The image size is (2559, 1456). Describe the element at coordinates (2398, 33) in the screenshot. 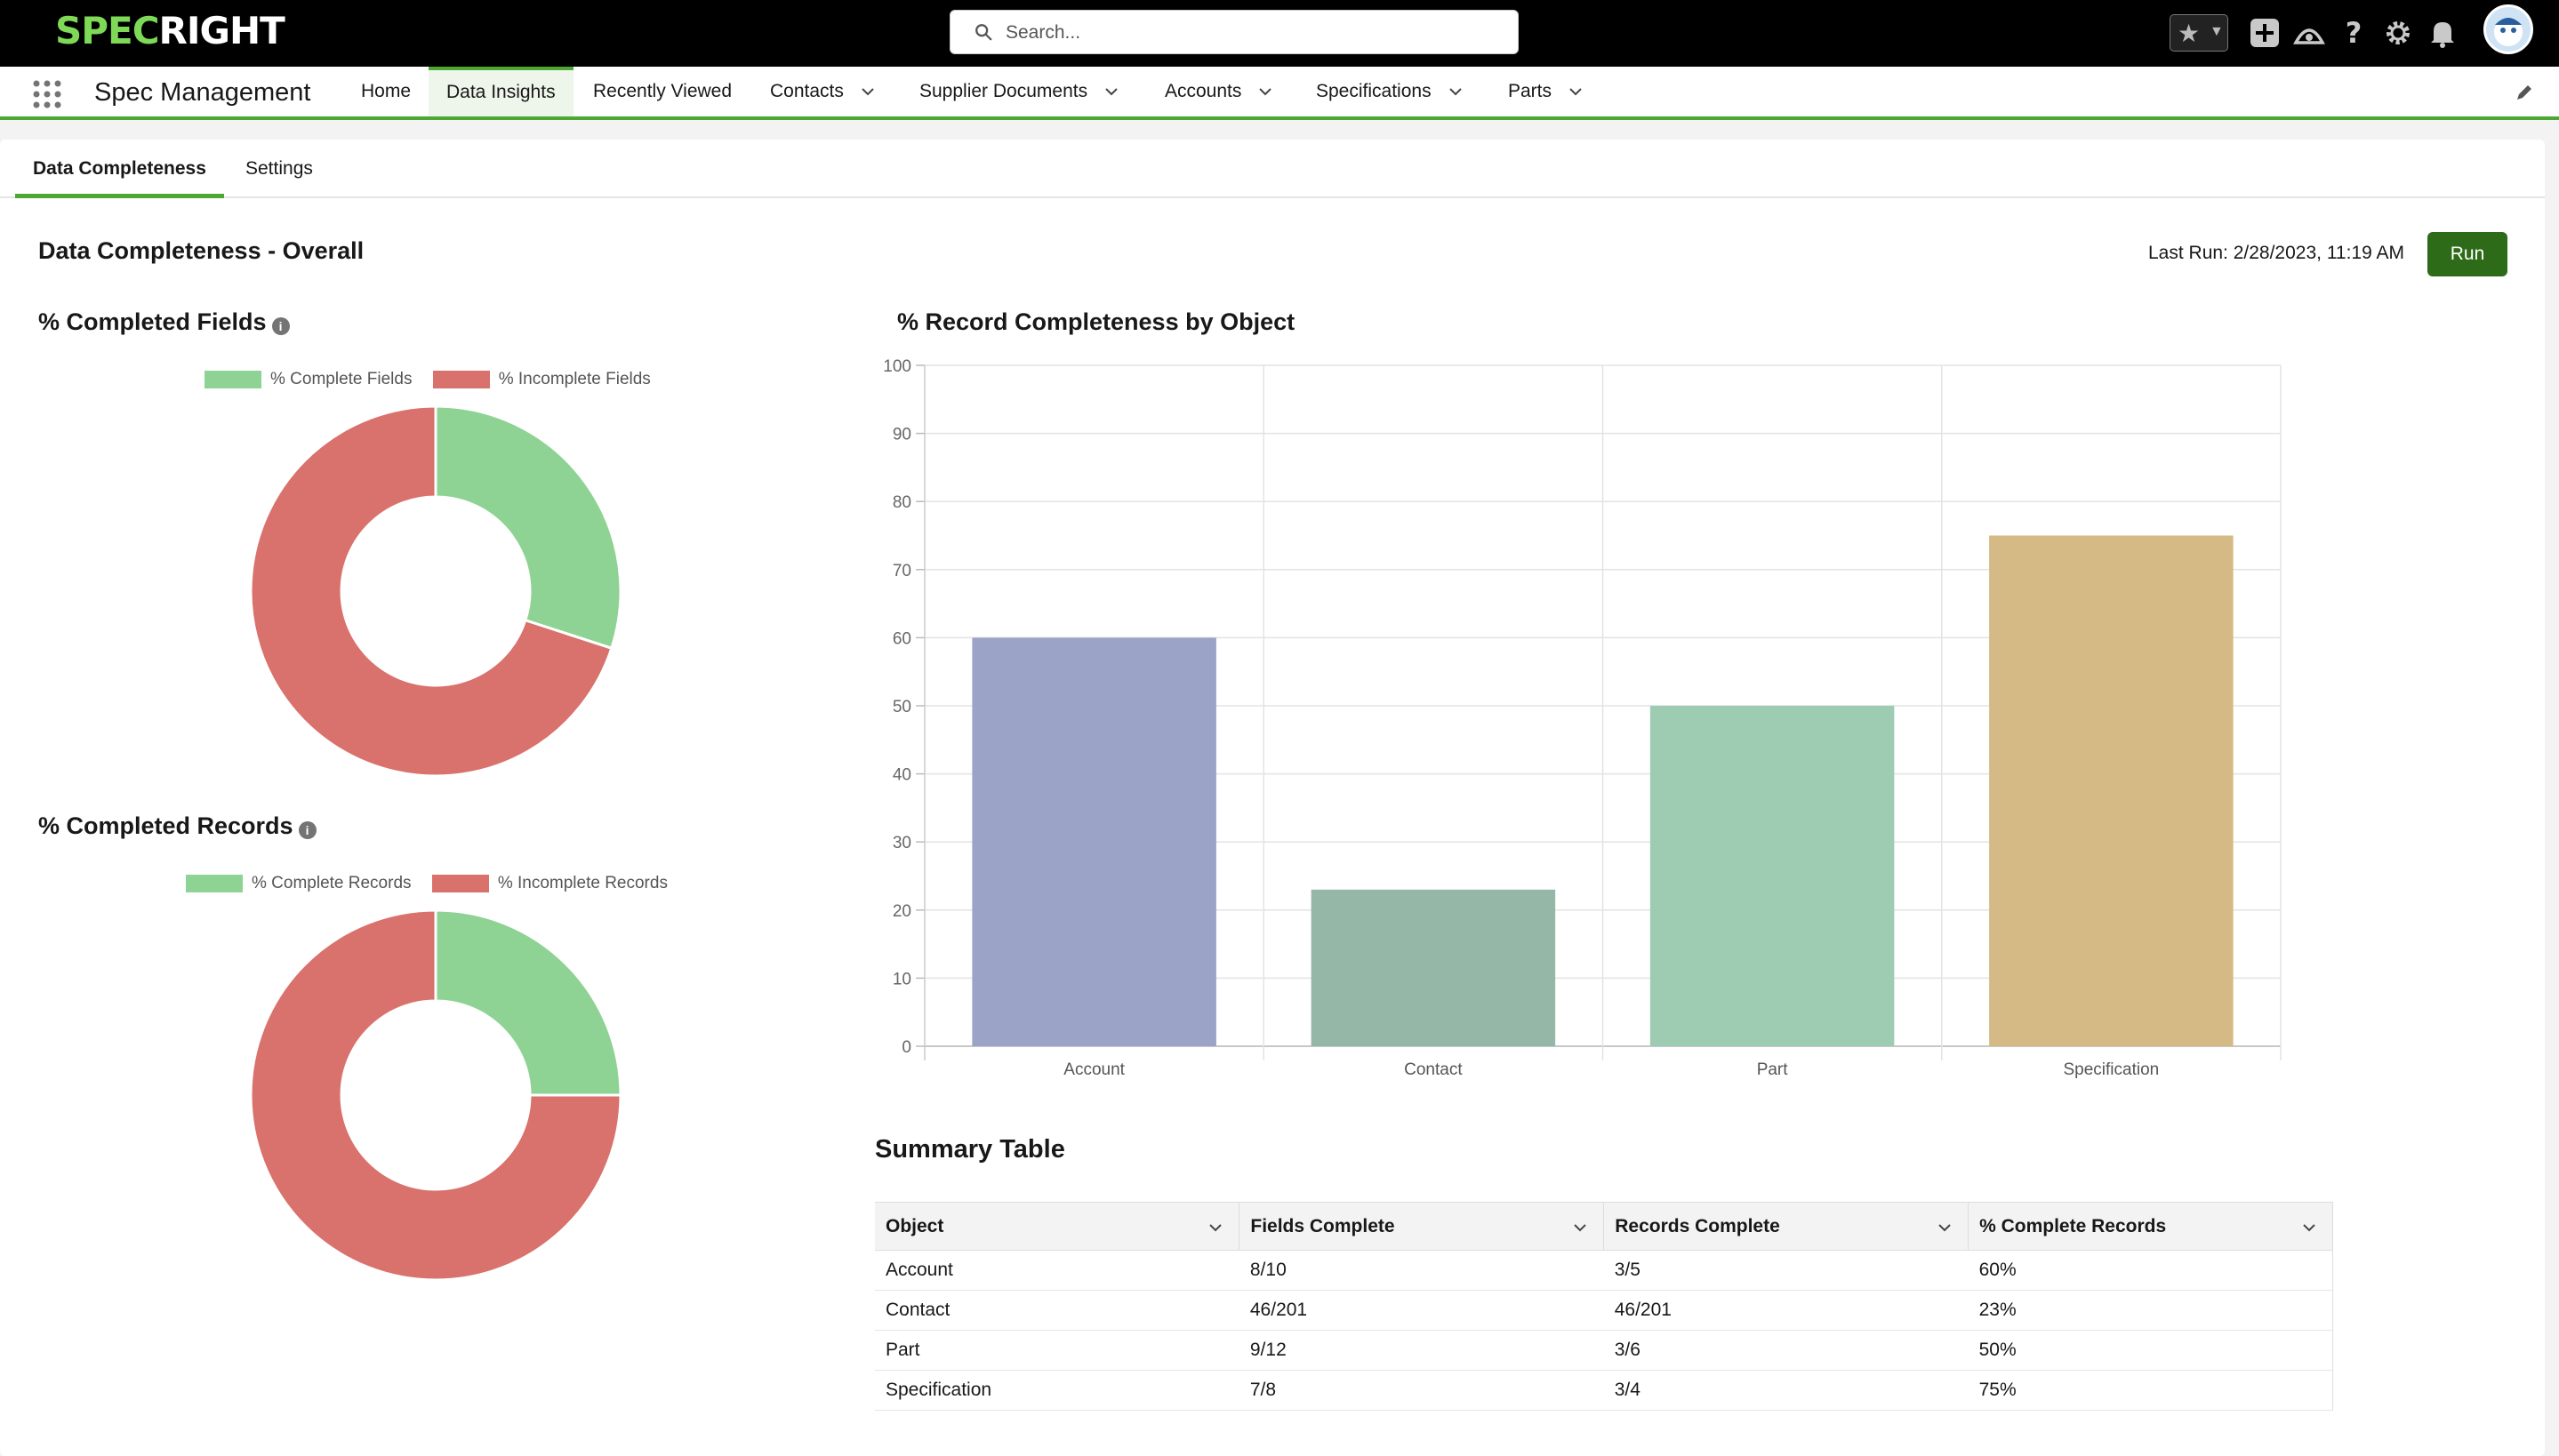

I see `settings-icon` at that location.